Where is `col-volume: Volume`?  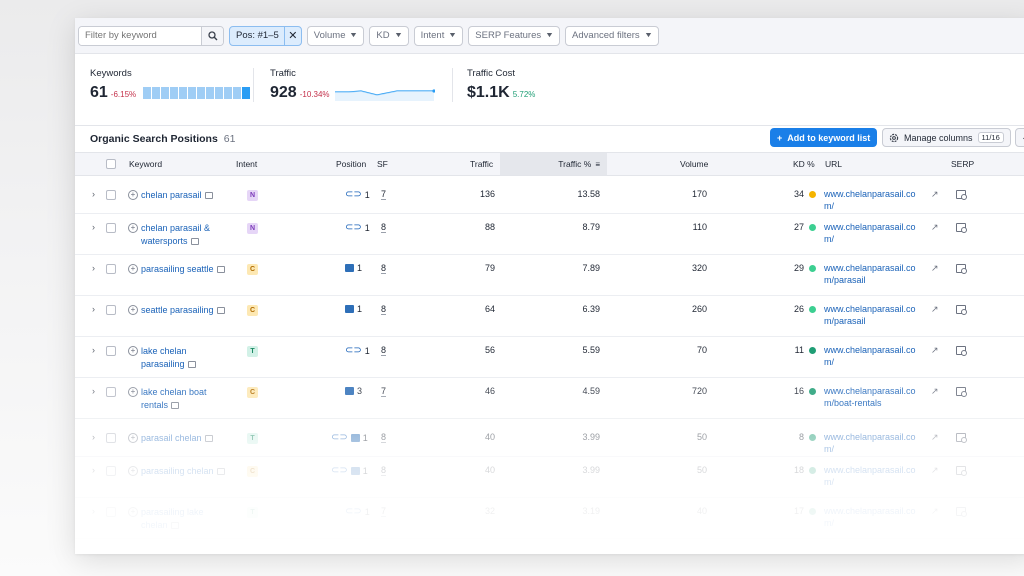
col-volume: Volume is located at coordinates (694, 164).